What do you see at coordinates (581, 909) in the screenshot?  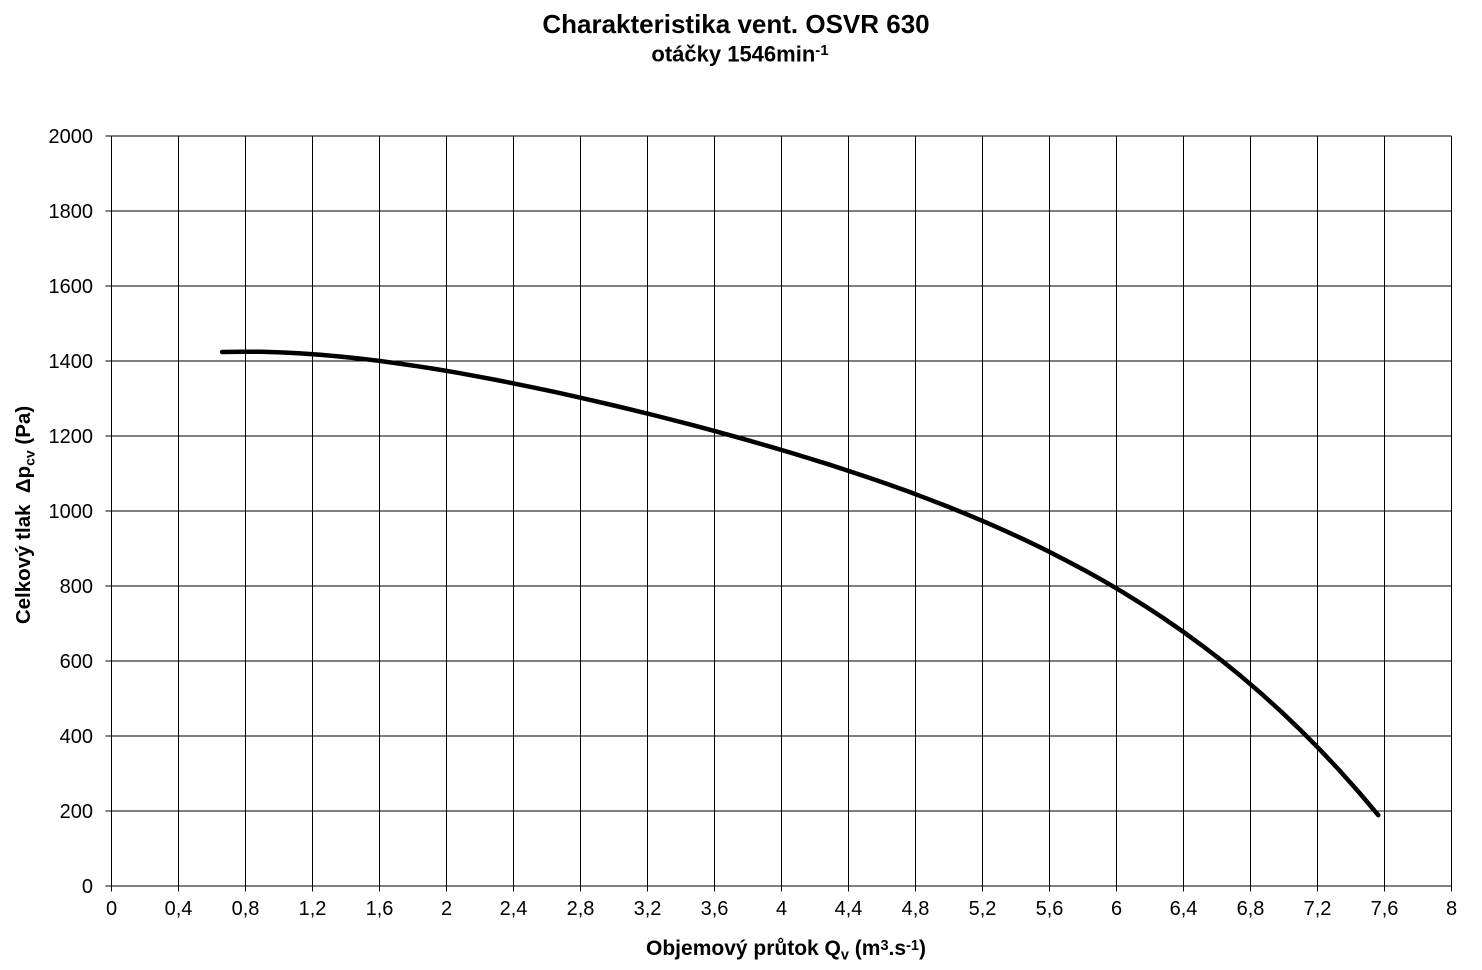 I see `svg-text: 2,8` at bounding box center [581, 909].